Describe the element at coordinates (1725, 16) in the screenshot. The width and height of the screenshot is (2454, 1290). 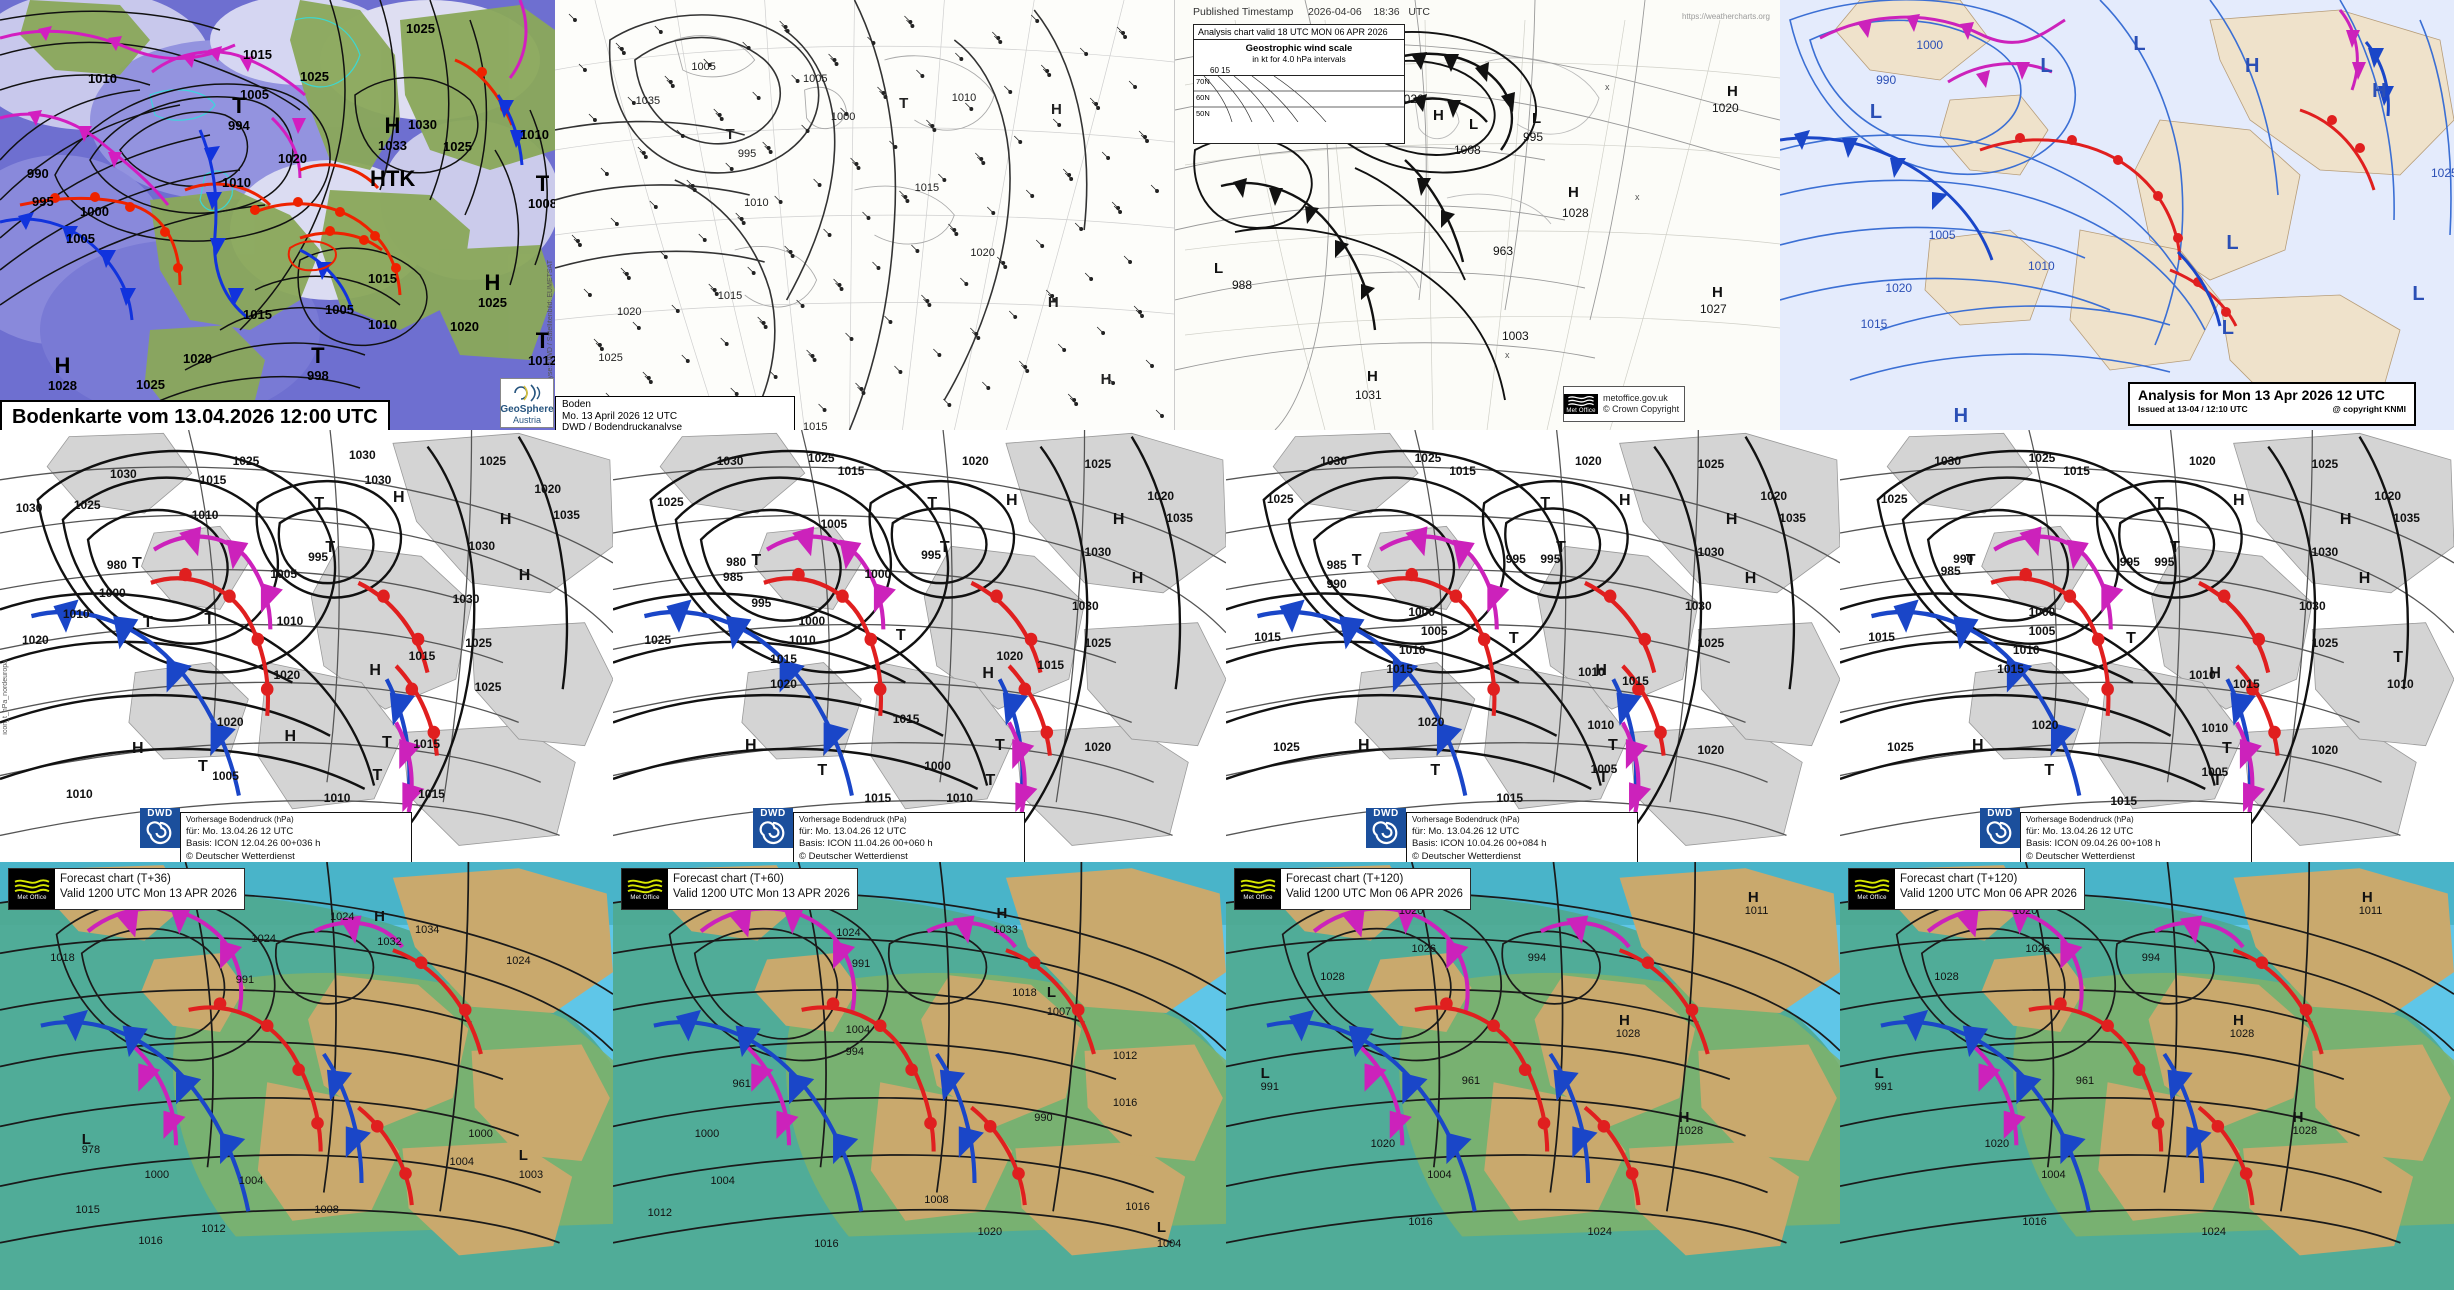
I see `weathercharts-url: https://weathercharts.org` at that location.